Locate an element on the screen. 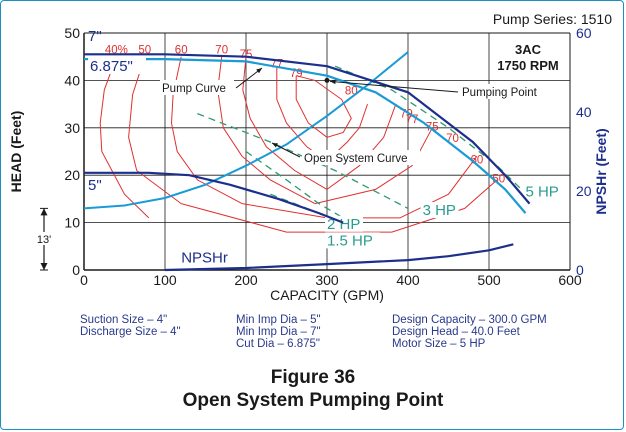  pumping-point-arrow is located at coordinates (394, 86).